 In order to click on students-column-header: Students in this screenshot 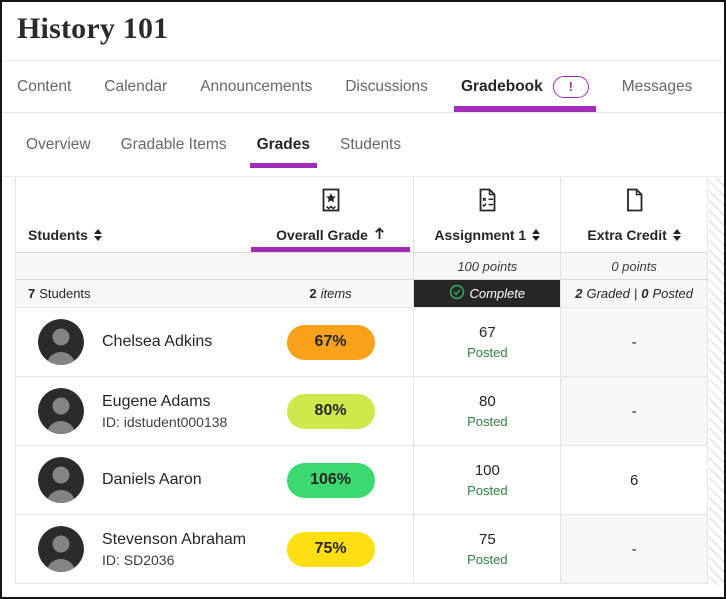, I will do `click(132, 214)`.